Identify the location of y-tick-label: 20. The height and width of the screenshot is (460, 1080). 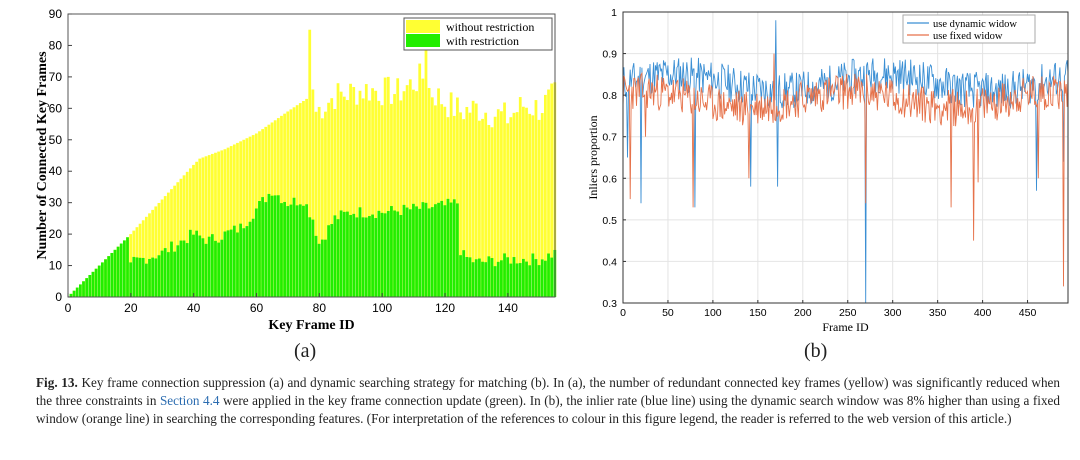
(56, 234).